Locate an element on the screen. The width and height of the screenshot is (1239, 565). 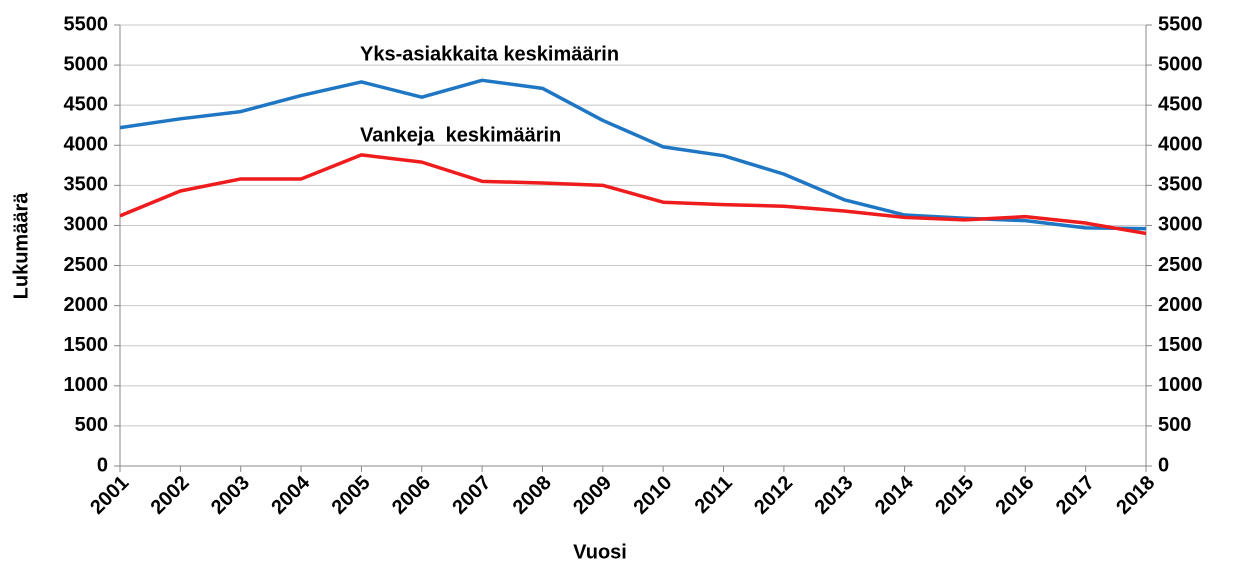
x-tick-label: 2001 is located at coordinates (109, 495).